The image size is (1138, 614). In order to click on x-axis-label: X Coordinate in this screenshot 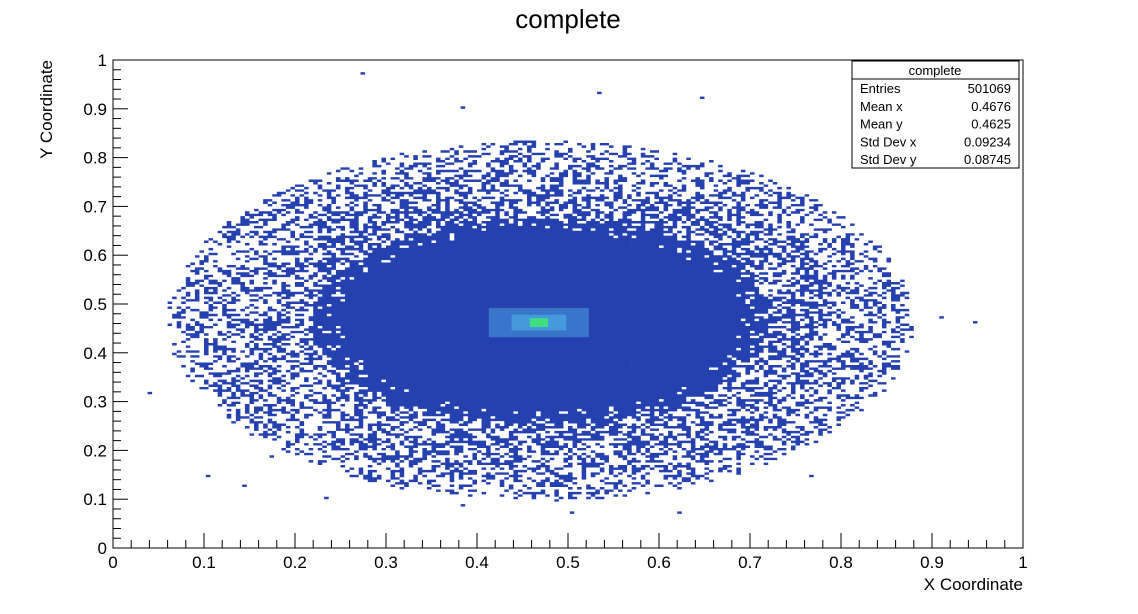, I will do `click(973, 584)`.